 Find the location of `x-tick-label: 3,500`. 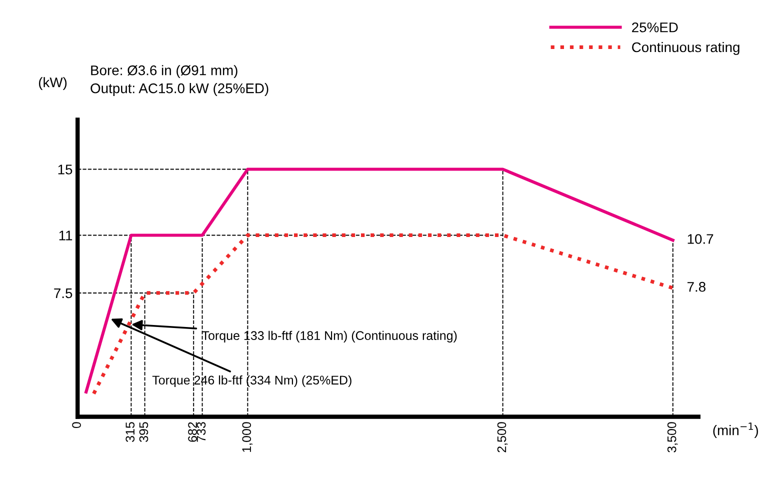

x-tick-label: 3,500 is located at coordinates (672, 437).